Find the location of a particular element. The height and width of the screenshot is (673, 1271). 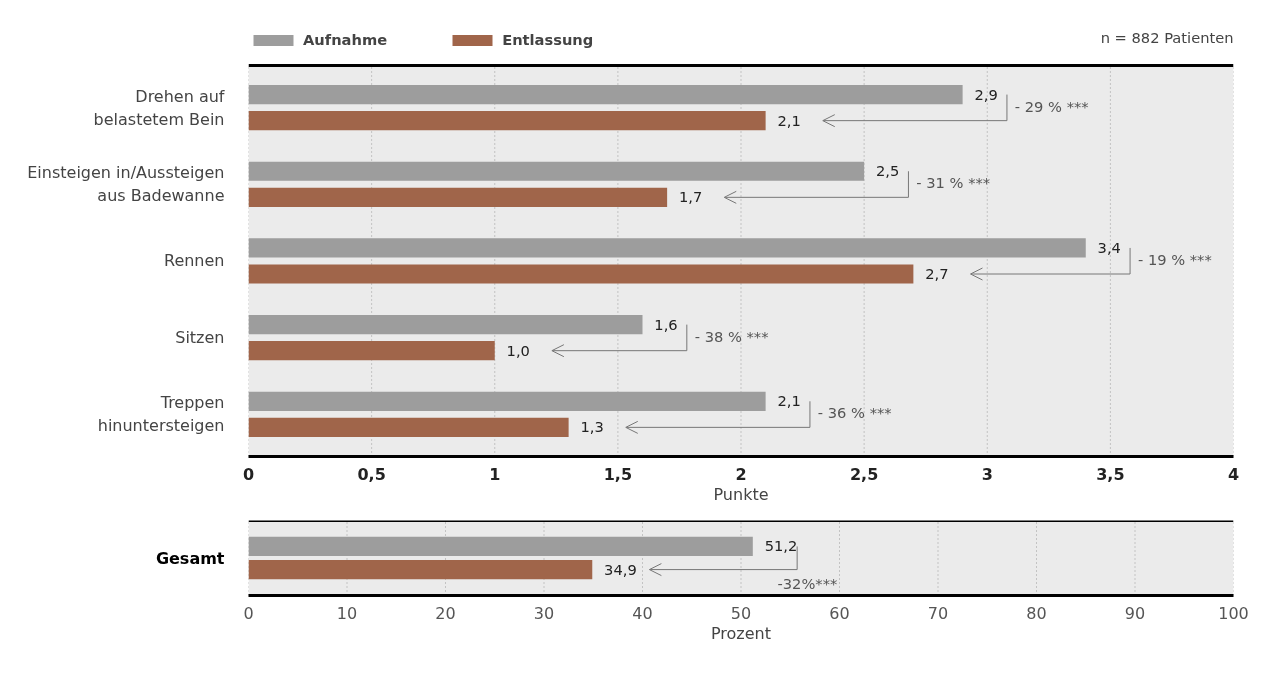

x-tick-label: 1,5 is located at coordinates (618, 474).